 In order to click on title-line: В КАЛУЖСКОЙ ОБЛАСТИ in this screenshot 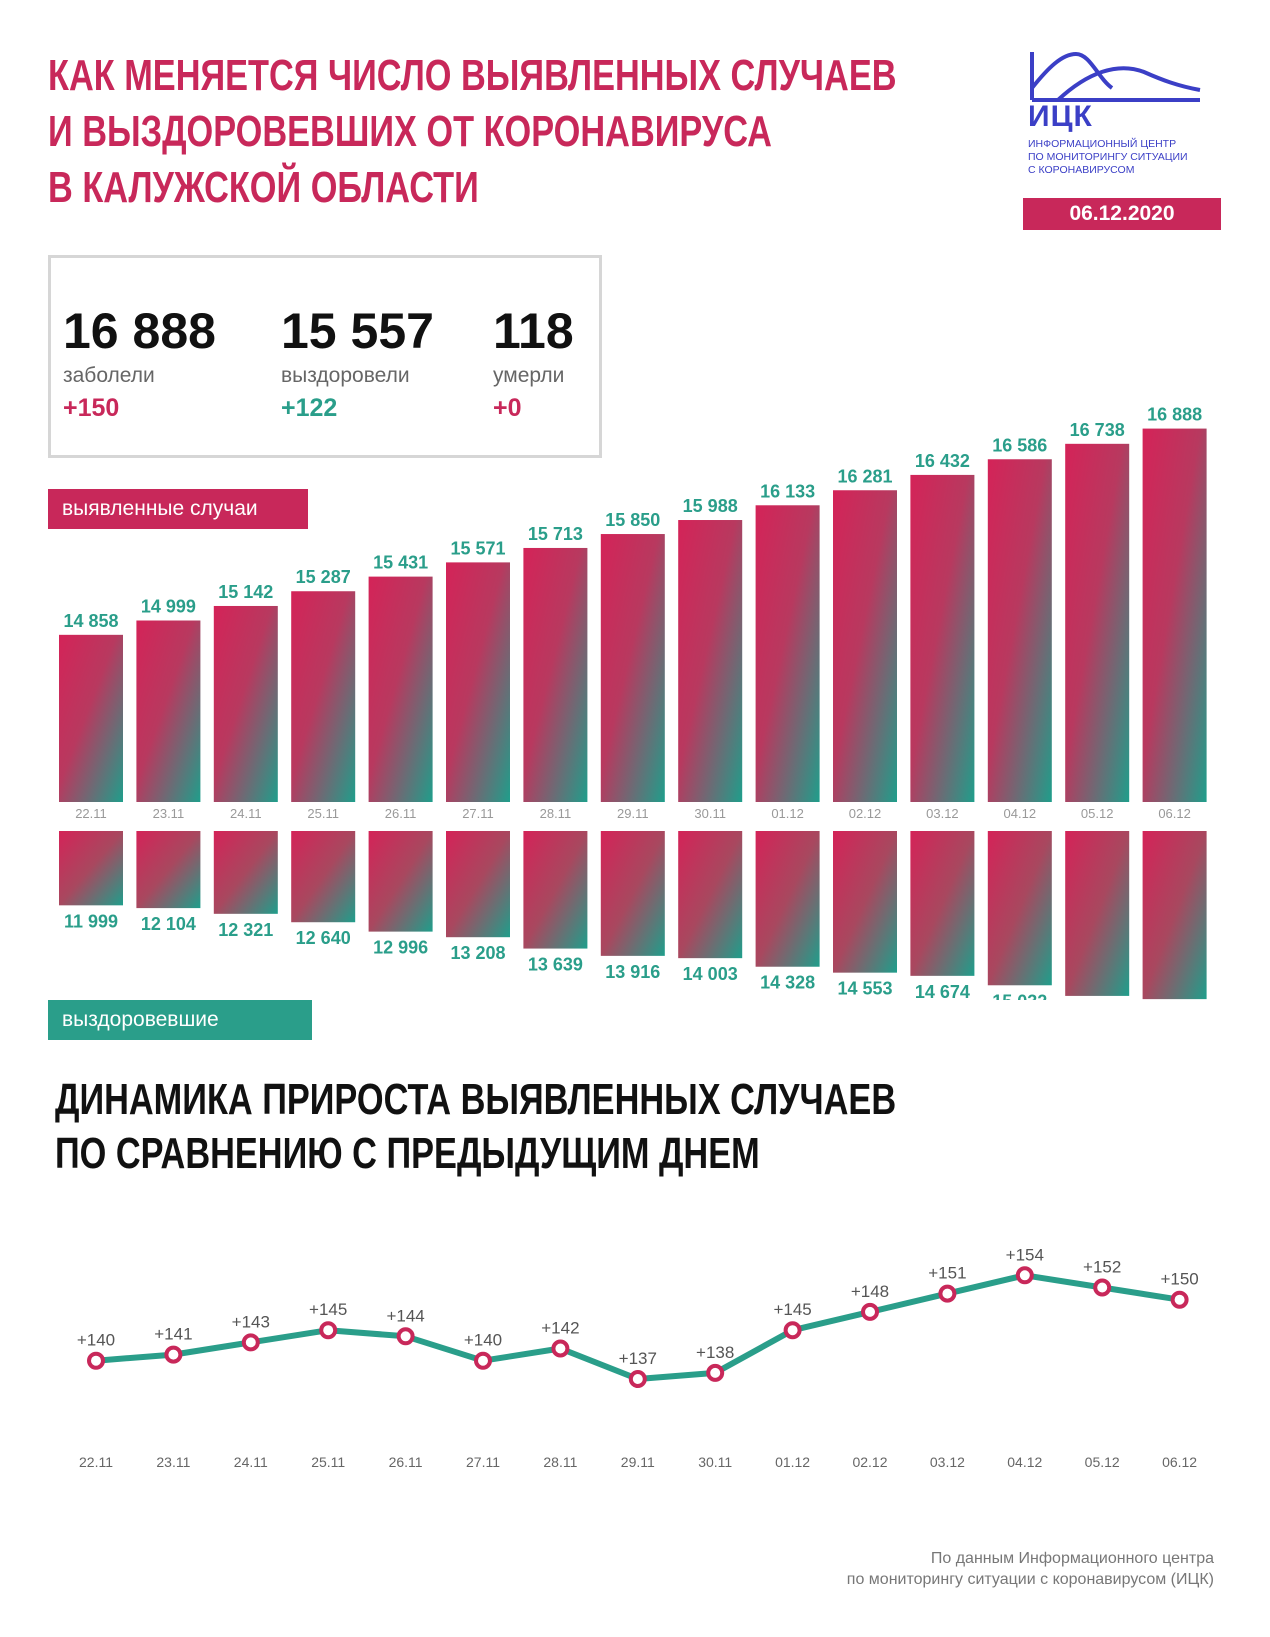, I will do `click(263, 187)`.